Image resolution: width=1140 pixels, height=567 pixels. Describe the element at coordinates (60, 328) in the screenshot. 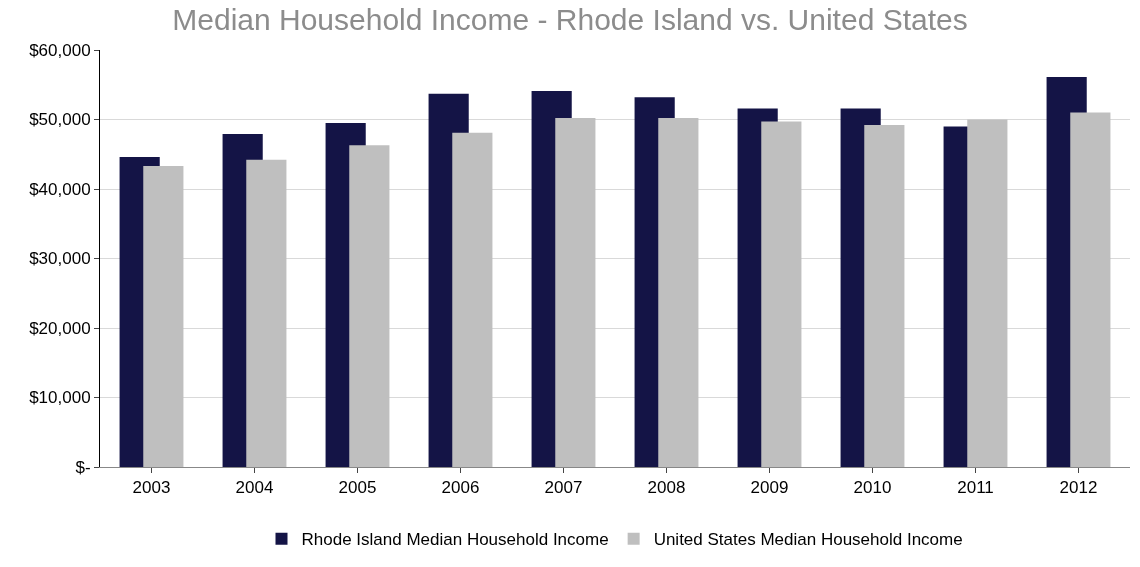

I see `y-tick-label: $20,000` at that location.